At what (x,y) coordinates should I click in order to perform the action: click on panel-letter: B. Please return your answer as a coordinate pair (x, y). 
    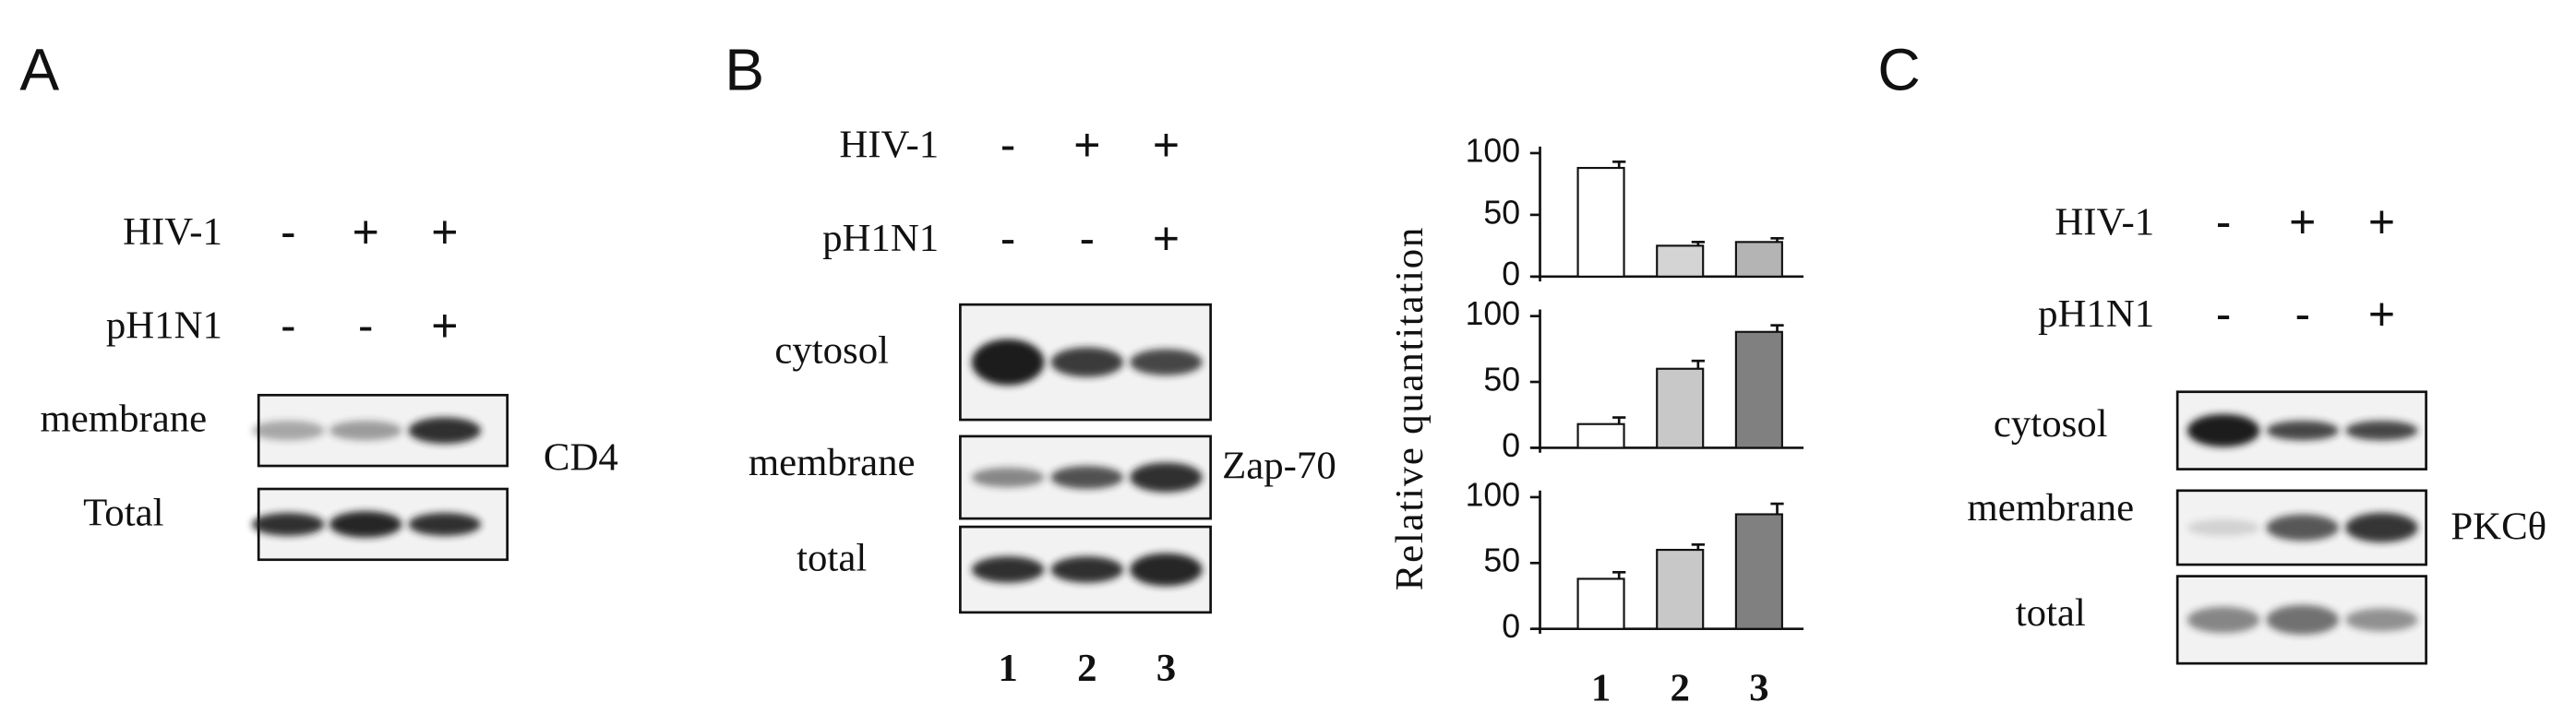
    Looking at the image, I should click on (745, 69).